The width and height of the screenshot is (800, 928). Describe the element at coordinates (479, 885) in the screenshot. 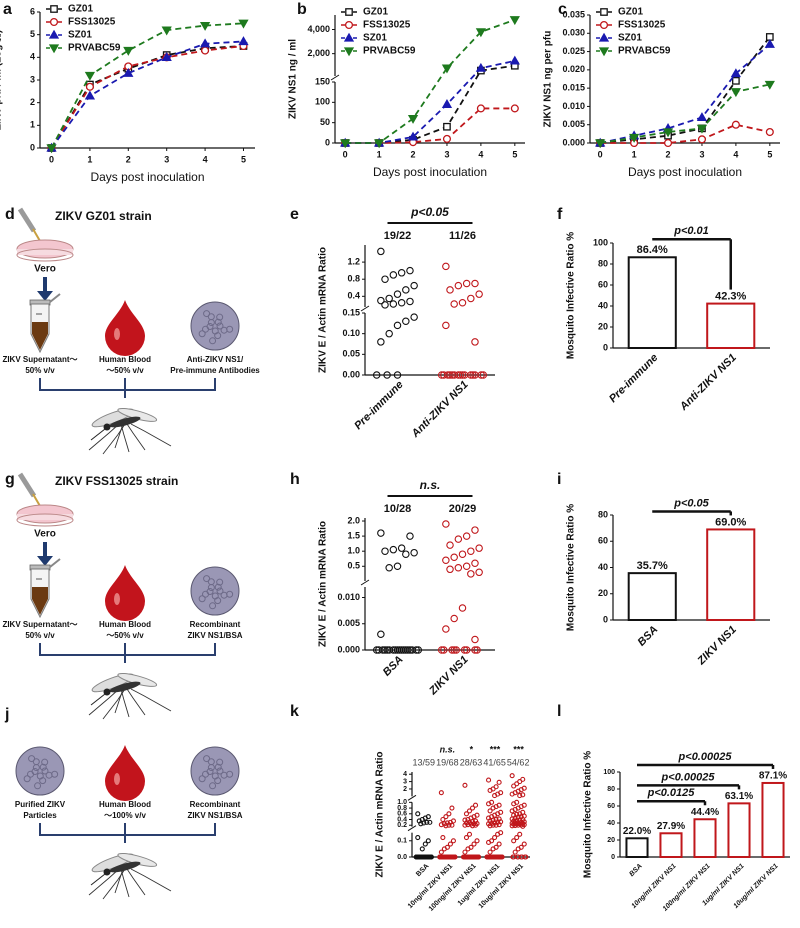

I see `x-tick-label: 1ug/ml ZIKV NS1` at that location.